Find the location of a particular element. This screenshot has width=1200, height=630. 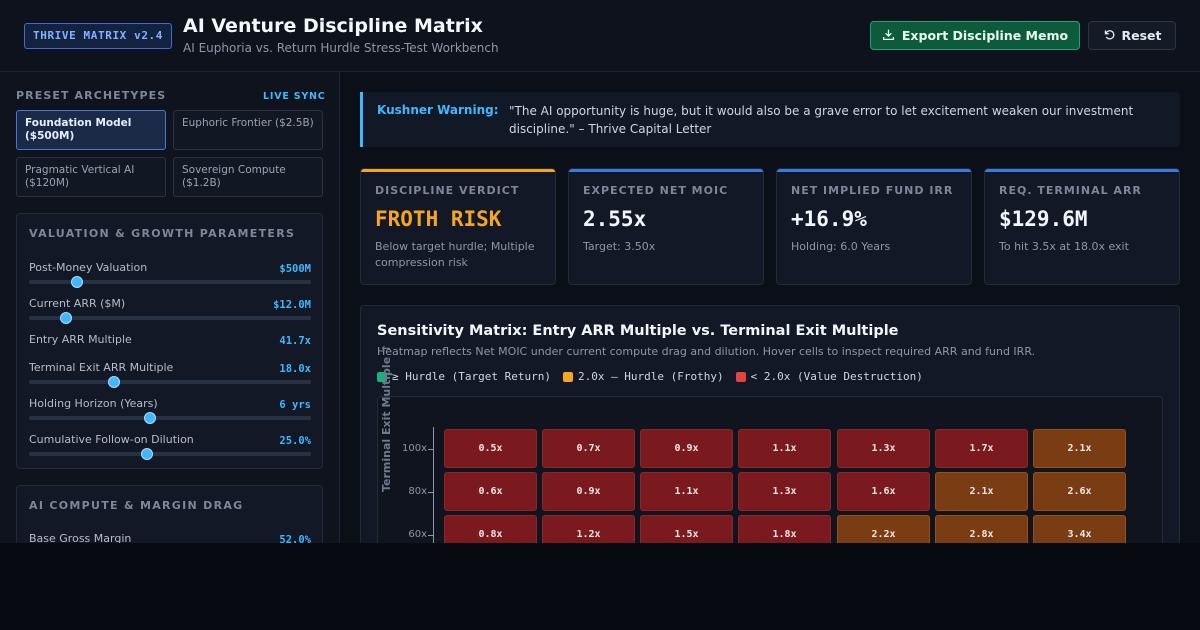

param-label: Cumulative Follow-on Dilution is located at coordinates (111, 439).